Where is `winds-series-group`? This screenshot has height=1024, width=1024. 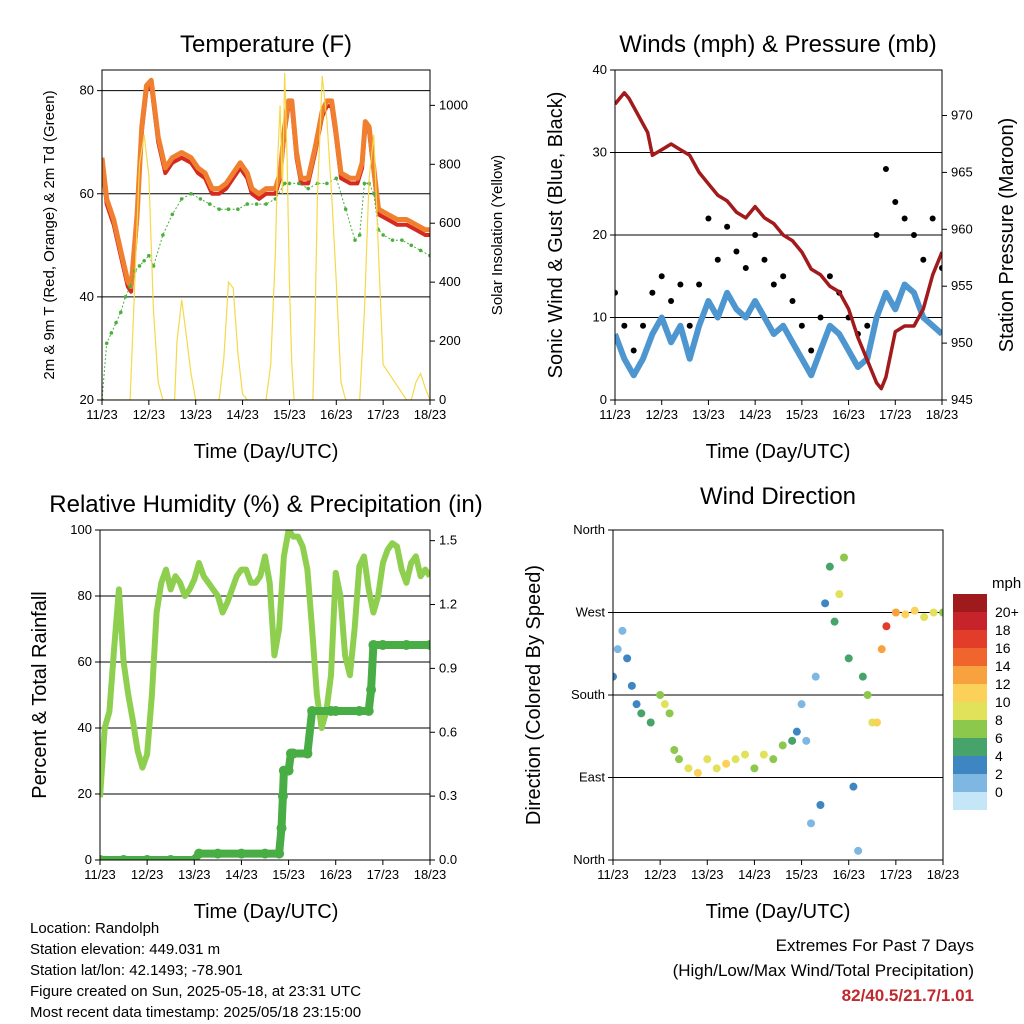
winds-series-group is located at coordinates (778, 241).